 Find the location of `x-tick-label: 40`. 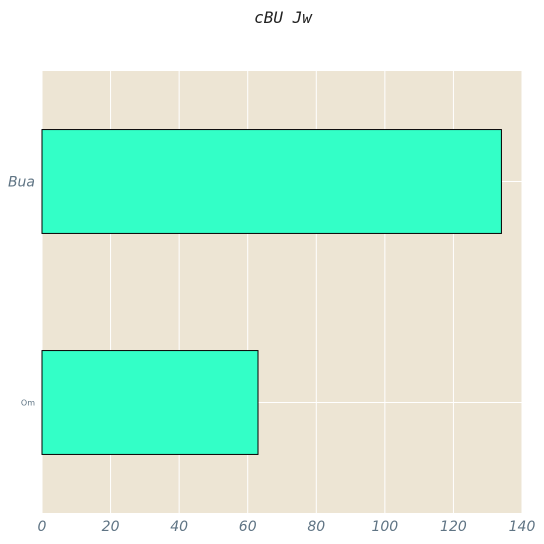

x-tick-label: 40 is located at coordinates (179, 527).